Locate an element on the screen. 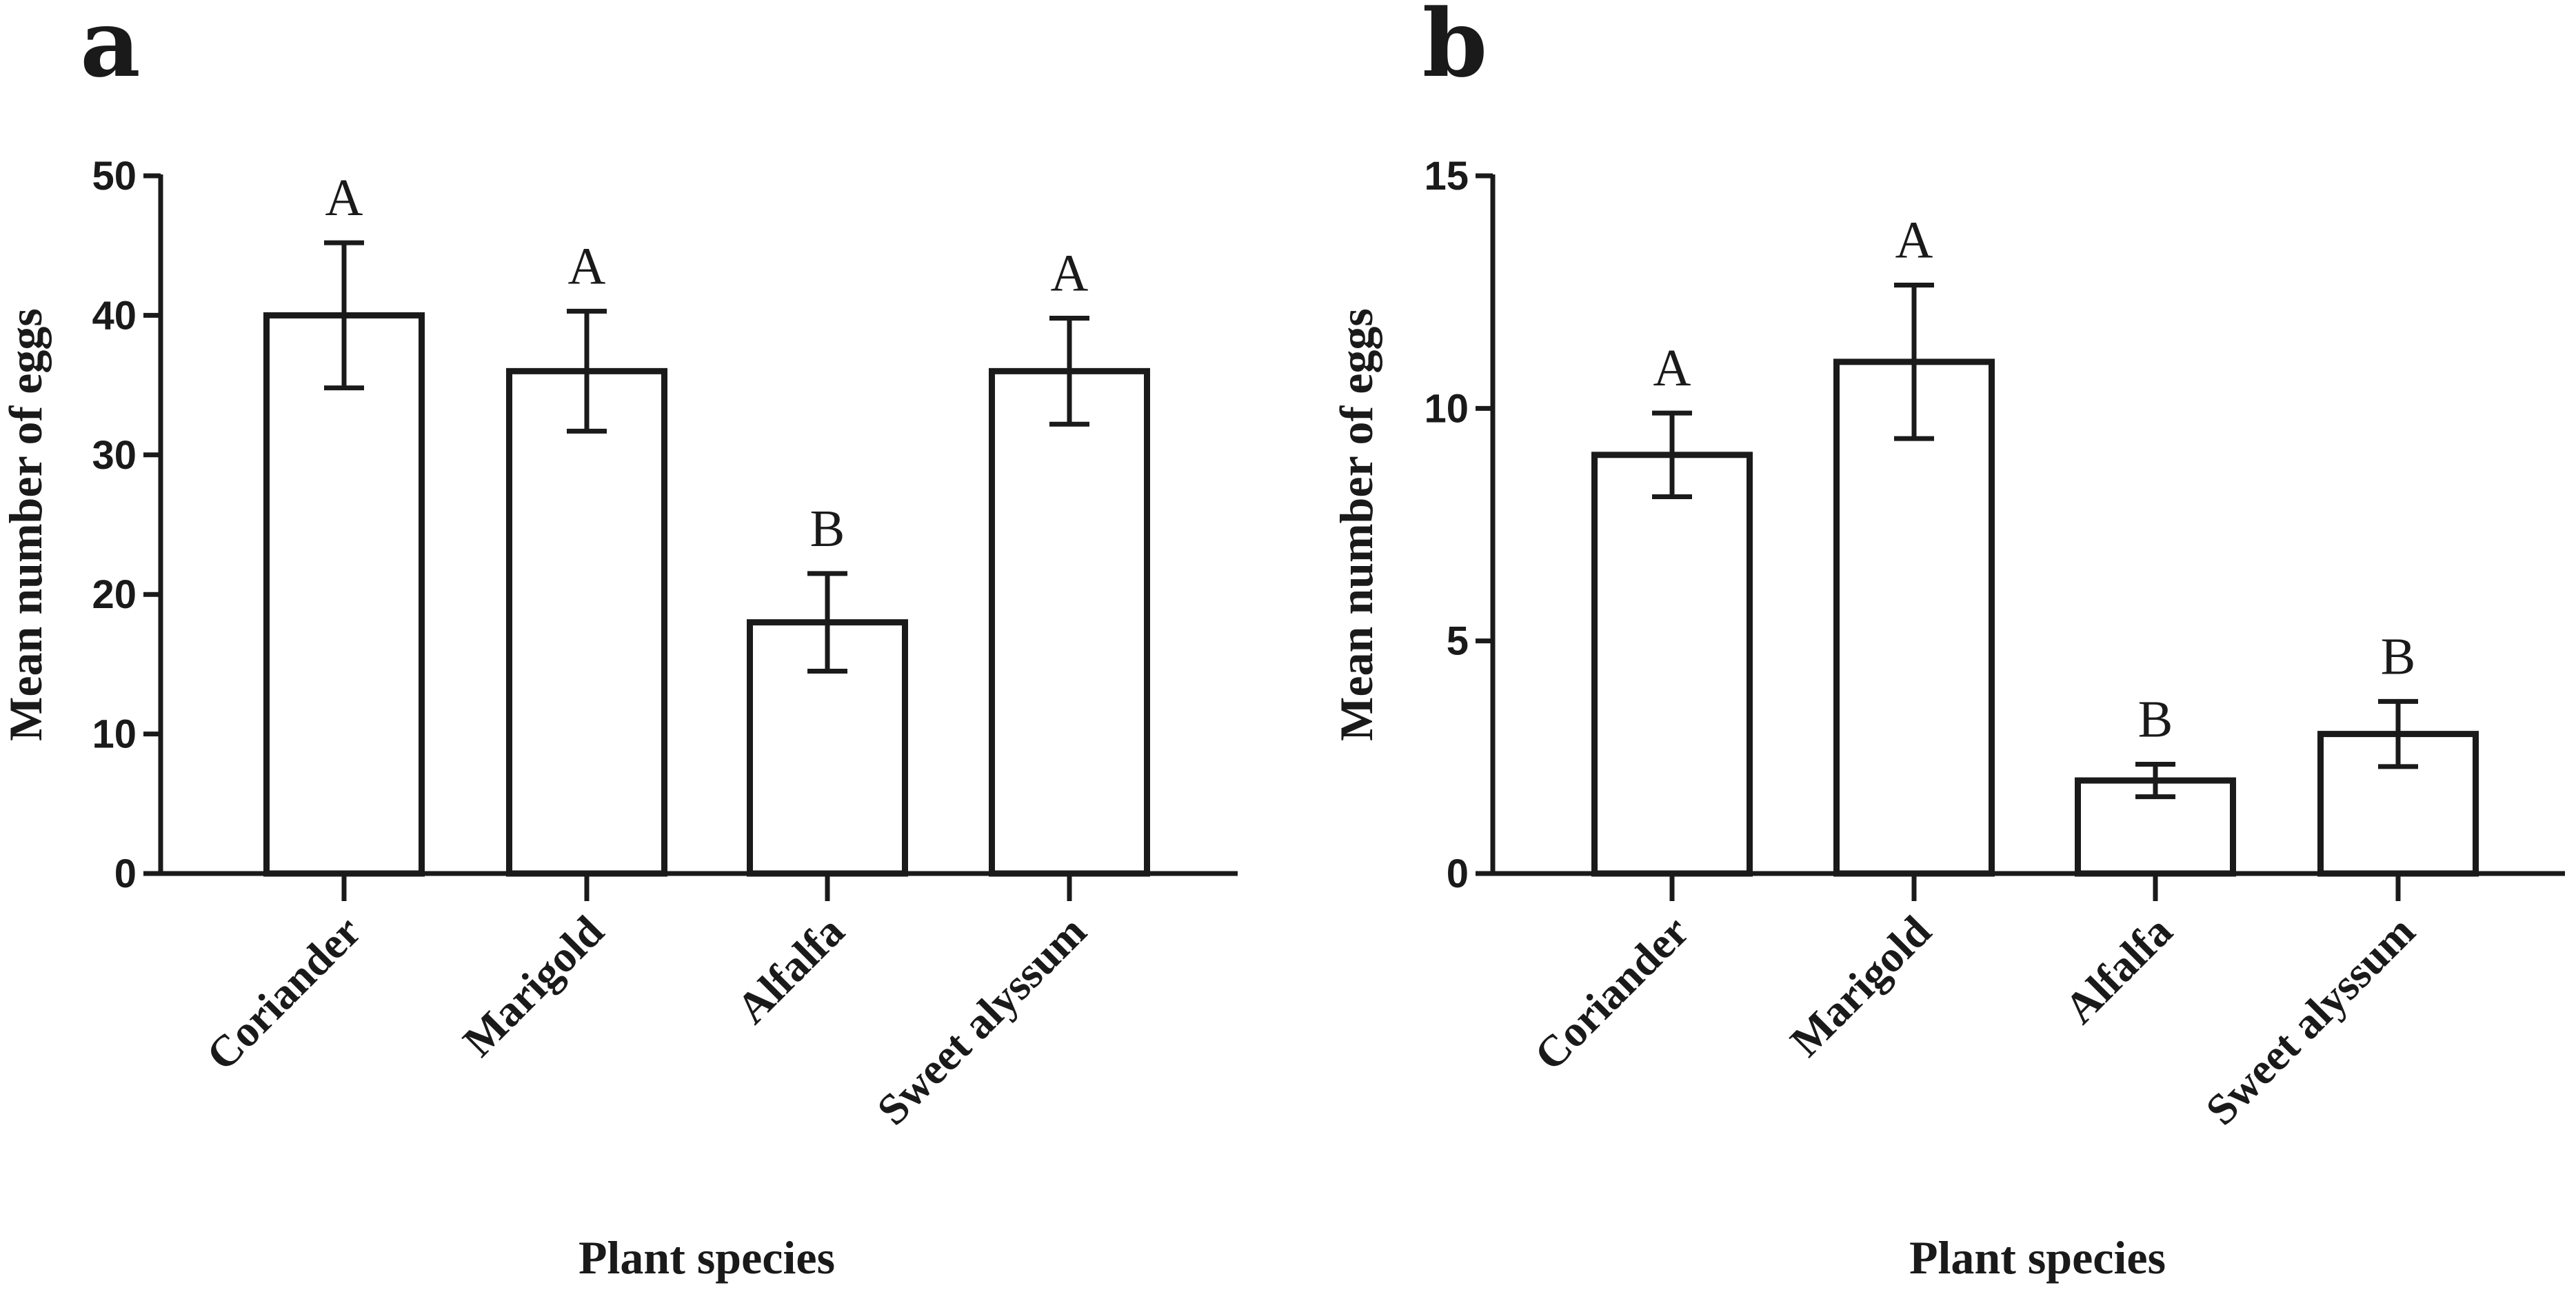 The height and width of the screenshot is (1292, 2576). bar-sweet-alyssum is located at coordinates (1069, 622).